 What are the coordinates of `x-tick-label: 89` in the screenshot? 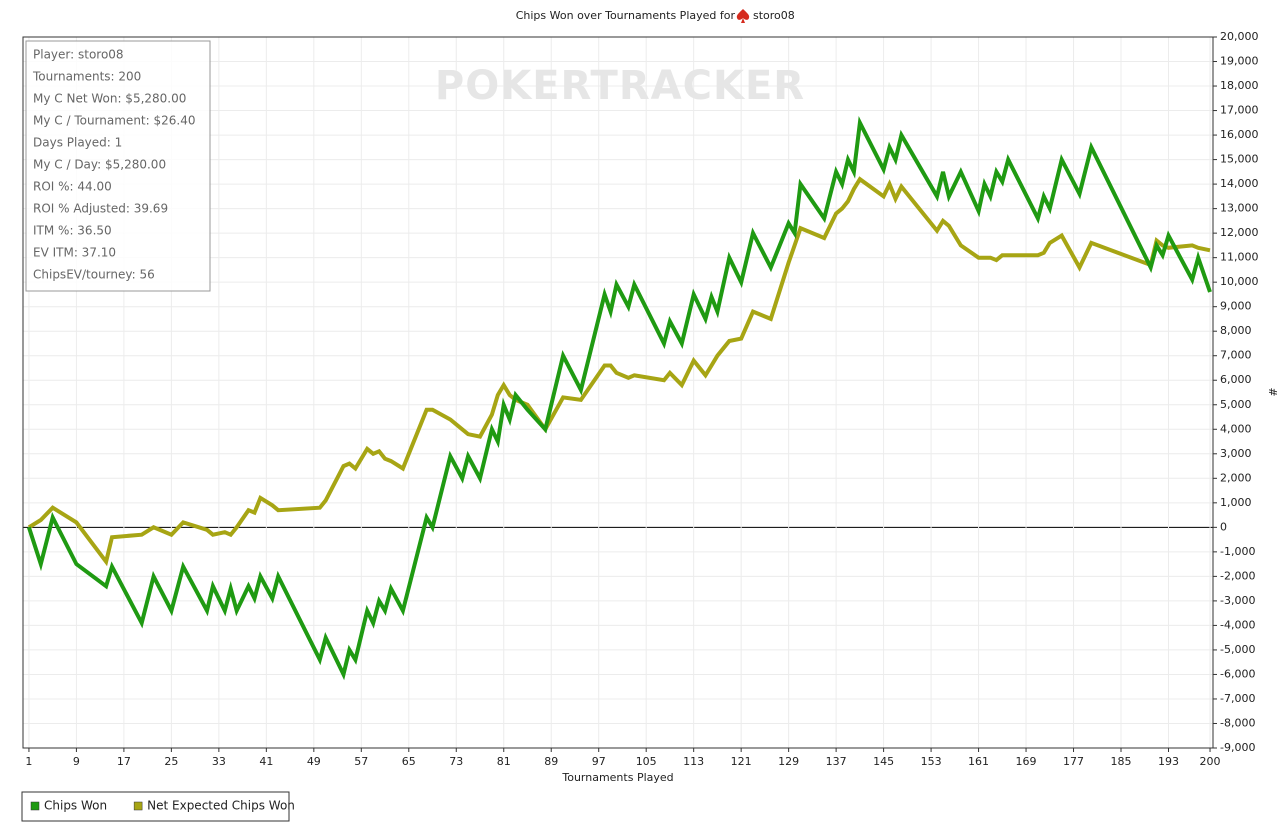 It's located at (551, 761).